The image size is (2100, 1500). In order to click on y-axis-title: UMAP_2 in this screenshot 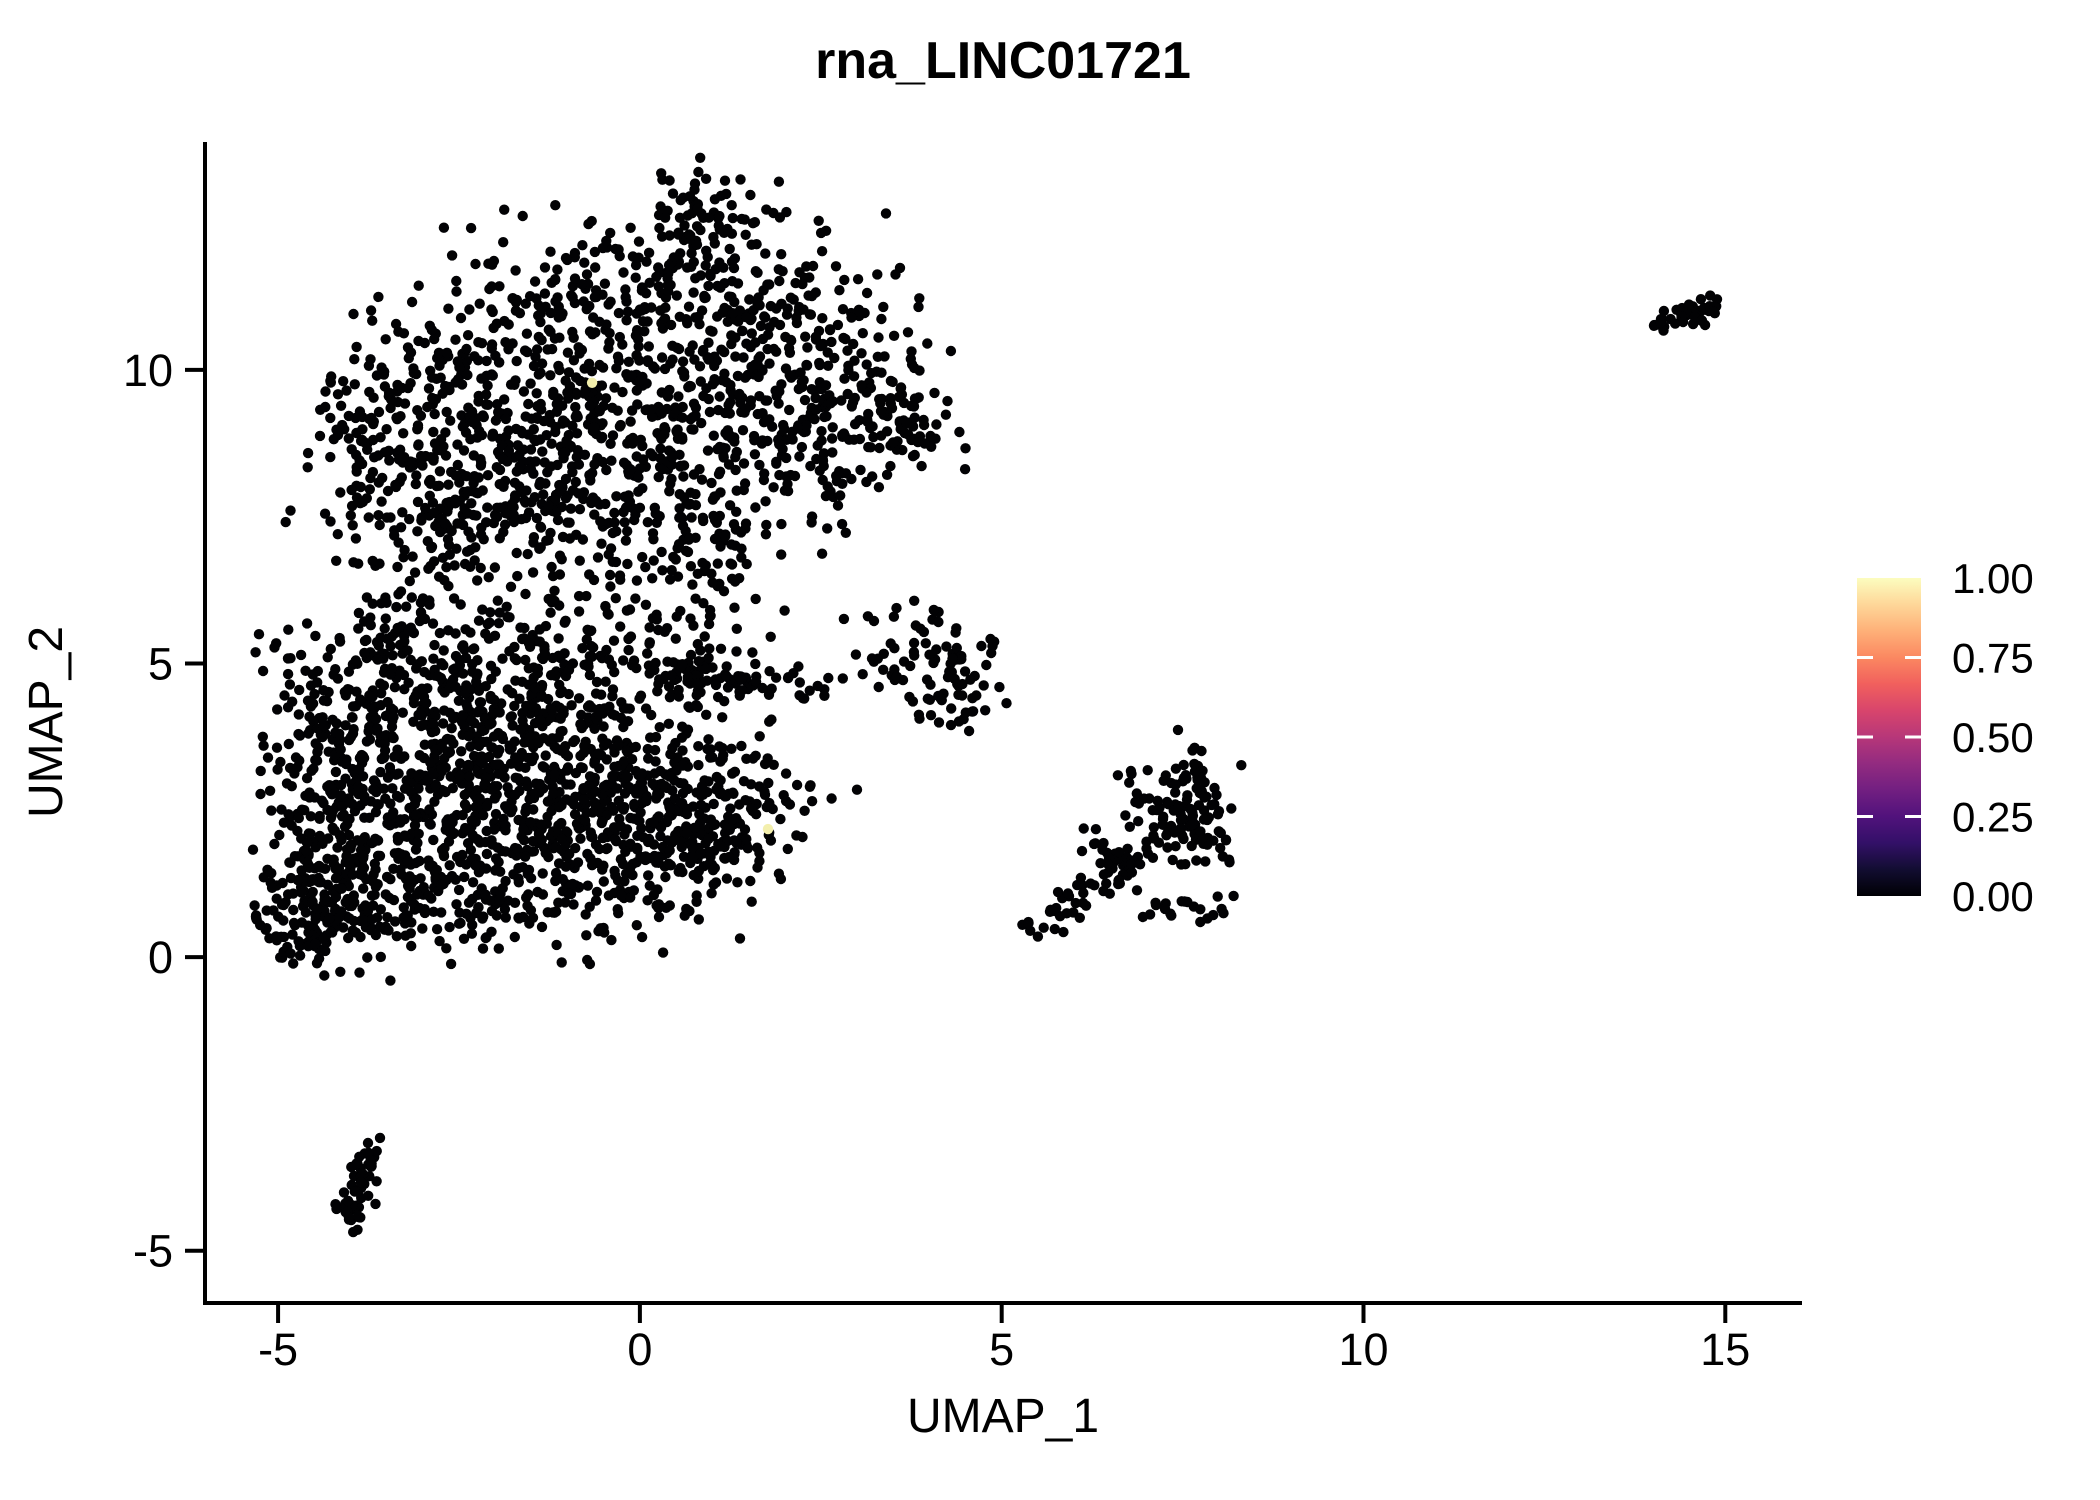, I will do `click(46, 722)`.